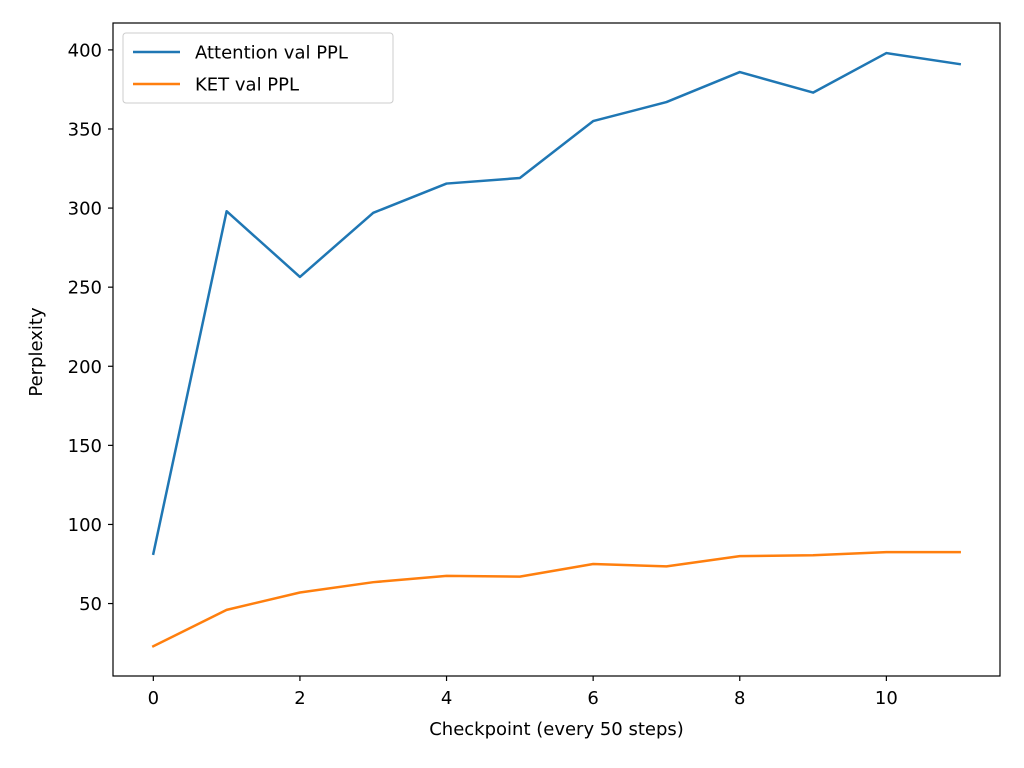 The height and width of the screenshot is (768, 1024). Describe the element at coordinates (85, 288) in the screenshot. I see `y-tick-label: 250` at that location.